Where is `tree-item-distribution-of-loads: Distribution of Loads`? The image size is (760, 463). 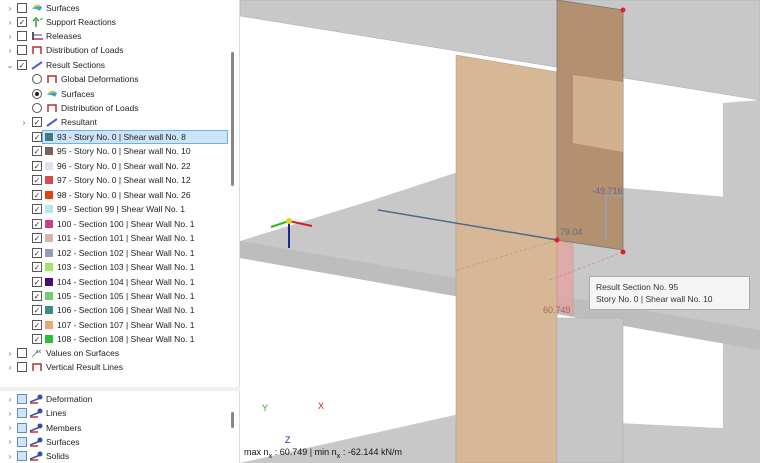 tree-item-distribution-of-loads: Distribution of Loads is located at coordinates (114, 108).